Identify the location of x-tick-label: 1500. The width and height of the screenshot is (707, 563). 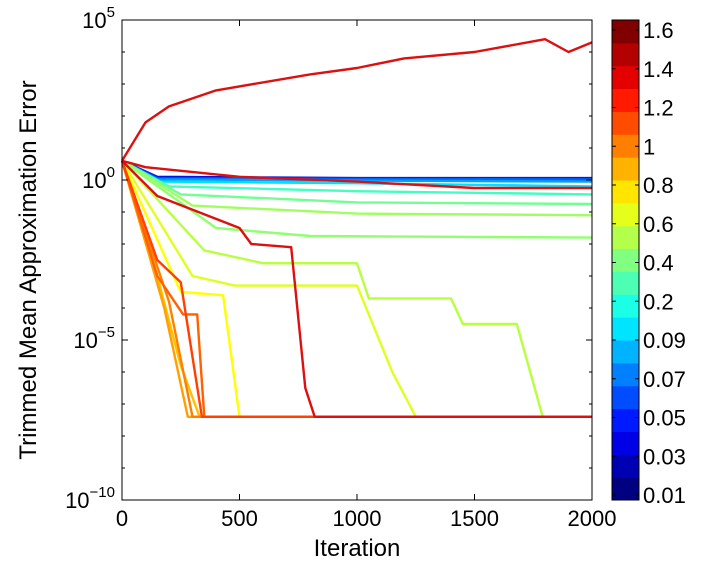
(474, 518).